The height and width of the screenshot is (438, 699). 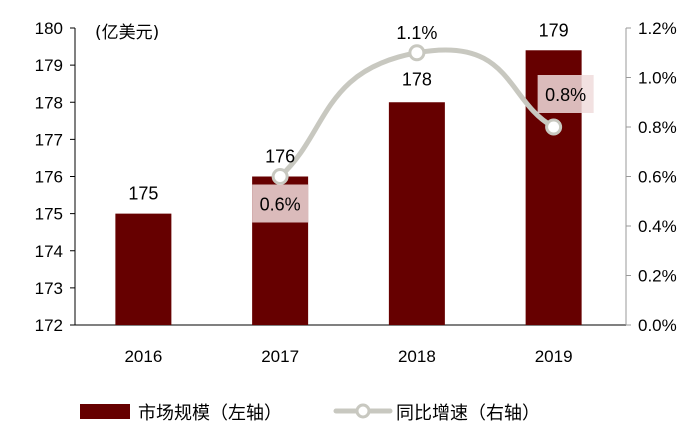 What do you see at coordinates (657, 127) in the screenshot?
I see `right-tick-label: 0.8%` at bounding box center [657, 127].